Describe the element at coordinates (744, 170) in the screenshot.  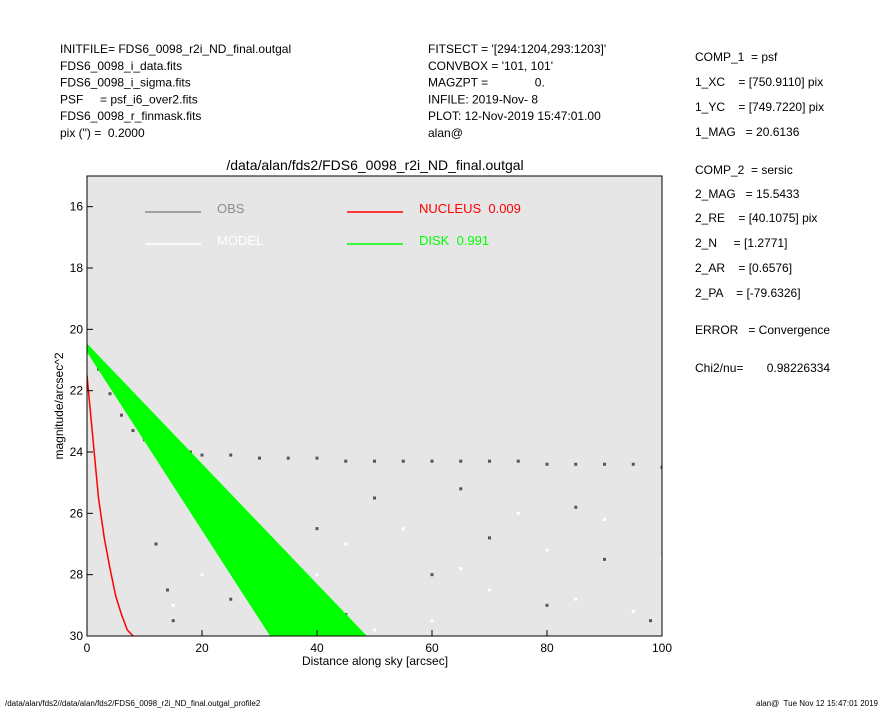
I see `header-right-line: COMP_2 = sersic` at that location.